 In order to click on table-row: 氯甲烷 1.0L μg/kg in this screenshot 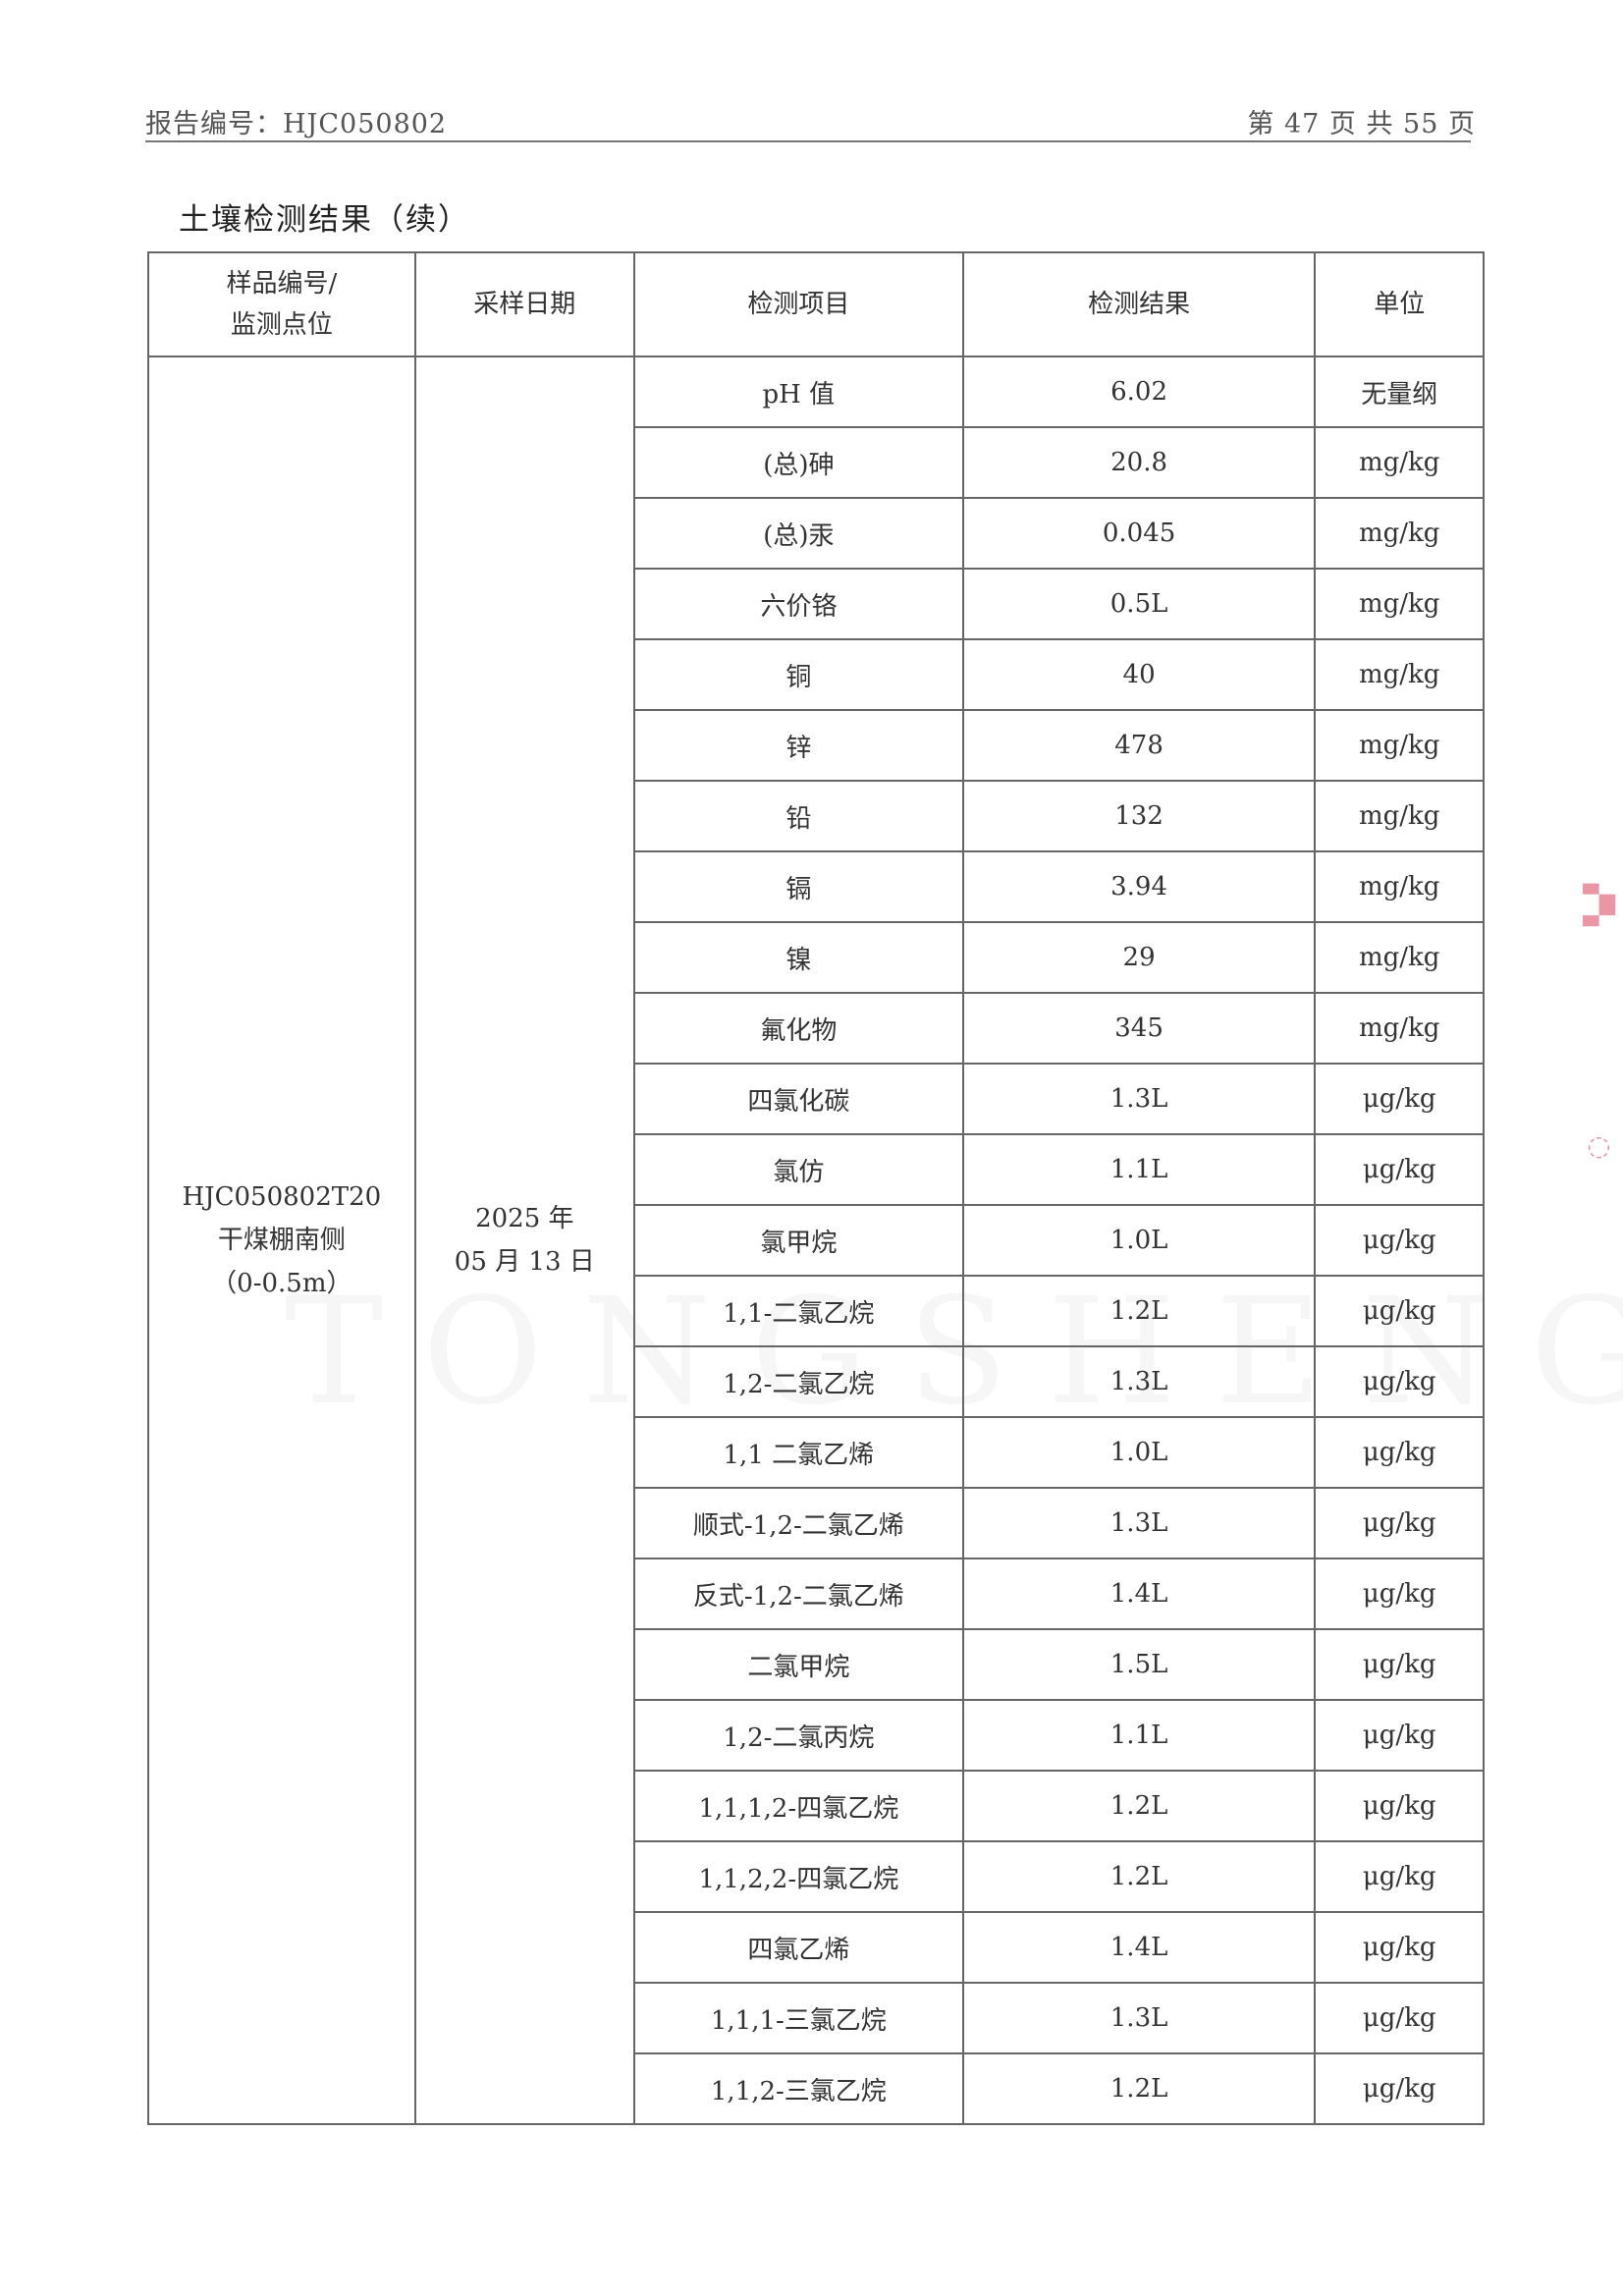, I will do `click(816, 1240)`.